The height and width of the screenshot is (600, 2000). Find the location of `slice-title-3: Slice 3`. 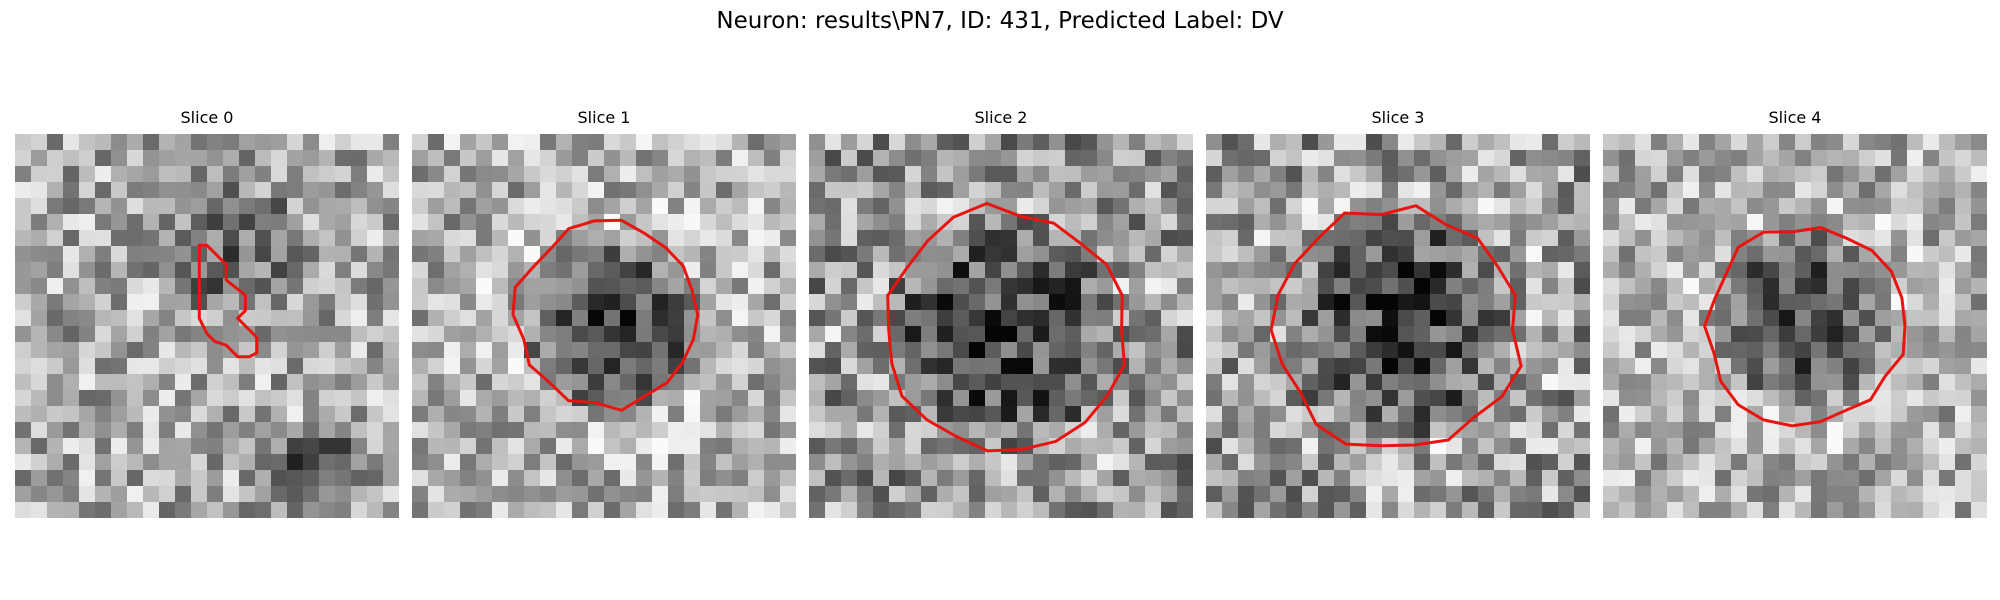

slice-title-3: Slice 3 is located at coordinates (1398, 117).